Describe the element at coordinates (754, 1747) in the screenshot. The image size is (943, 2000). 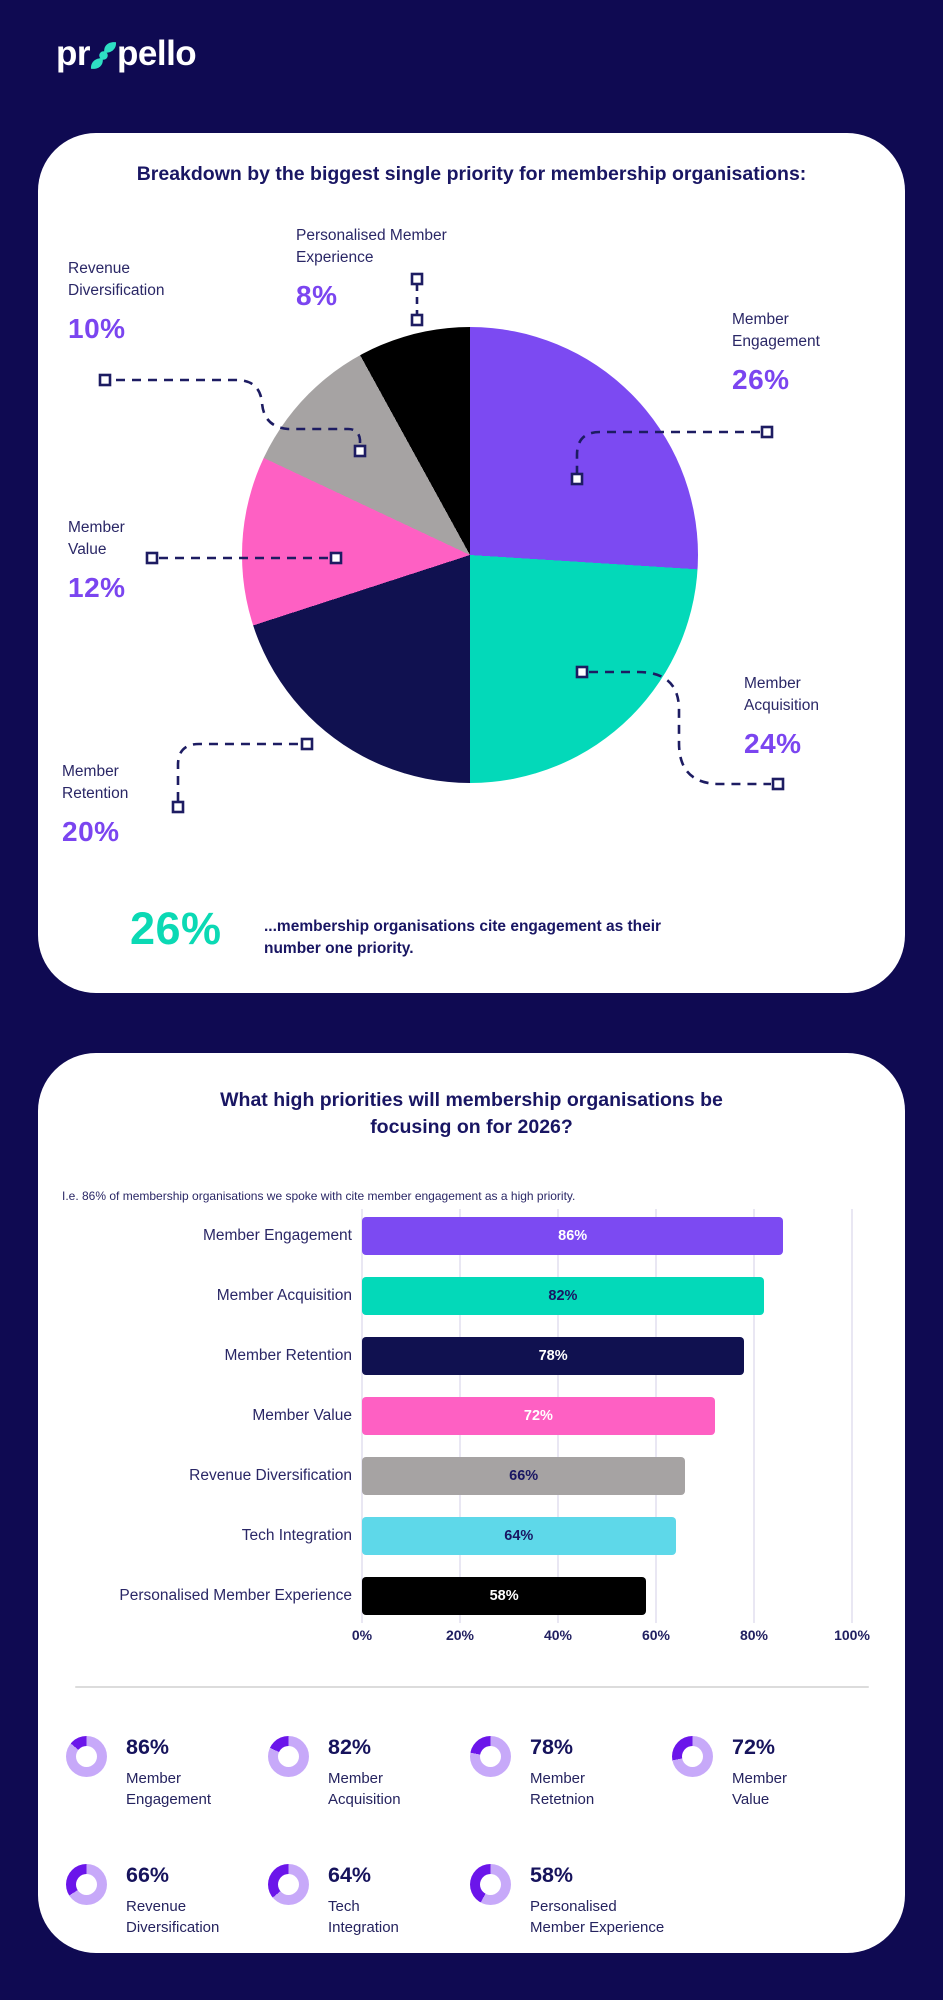
I see `stat-value: 72%` at that location.